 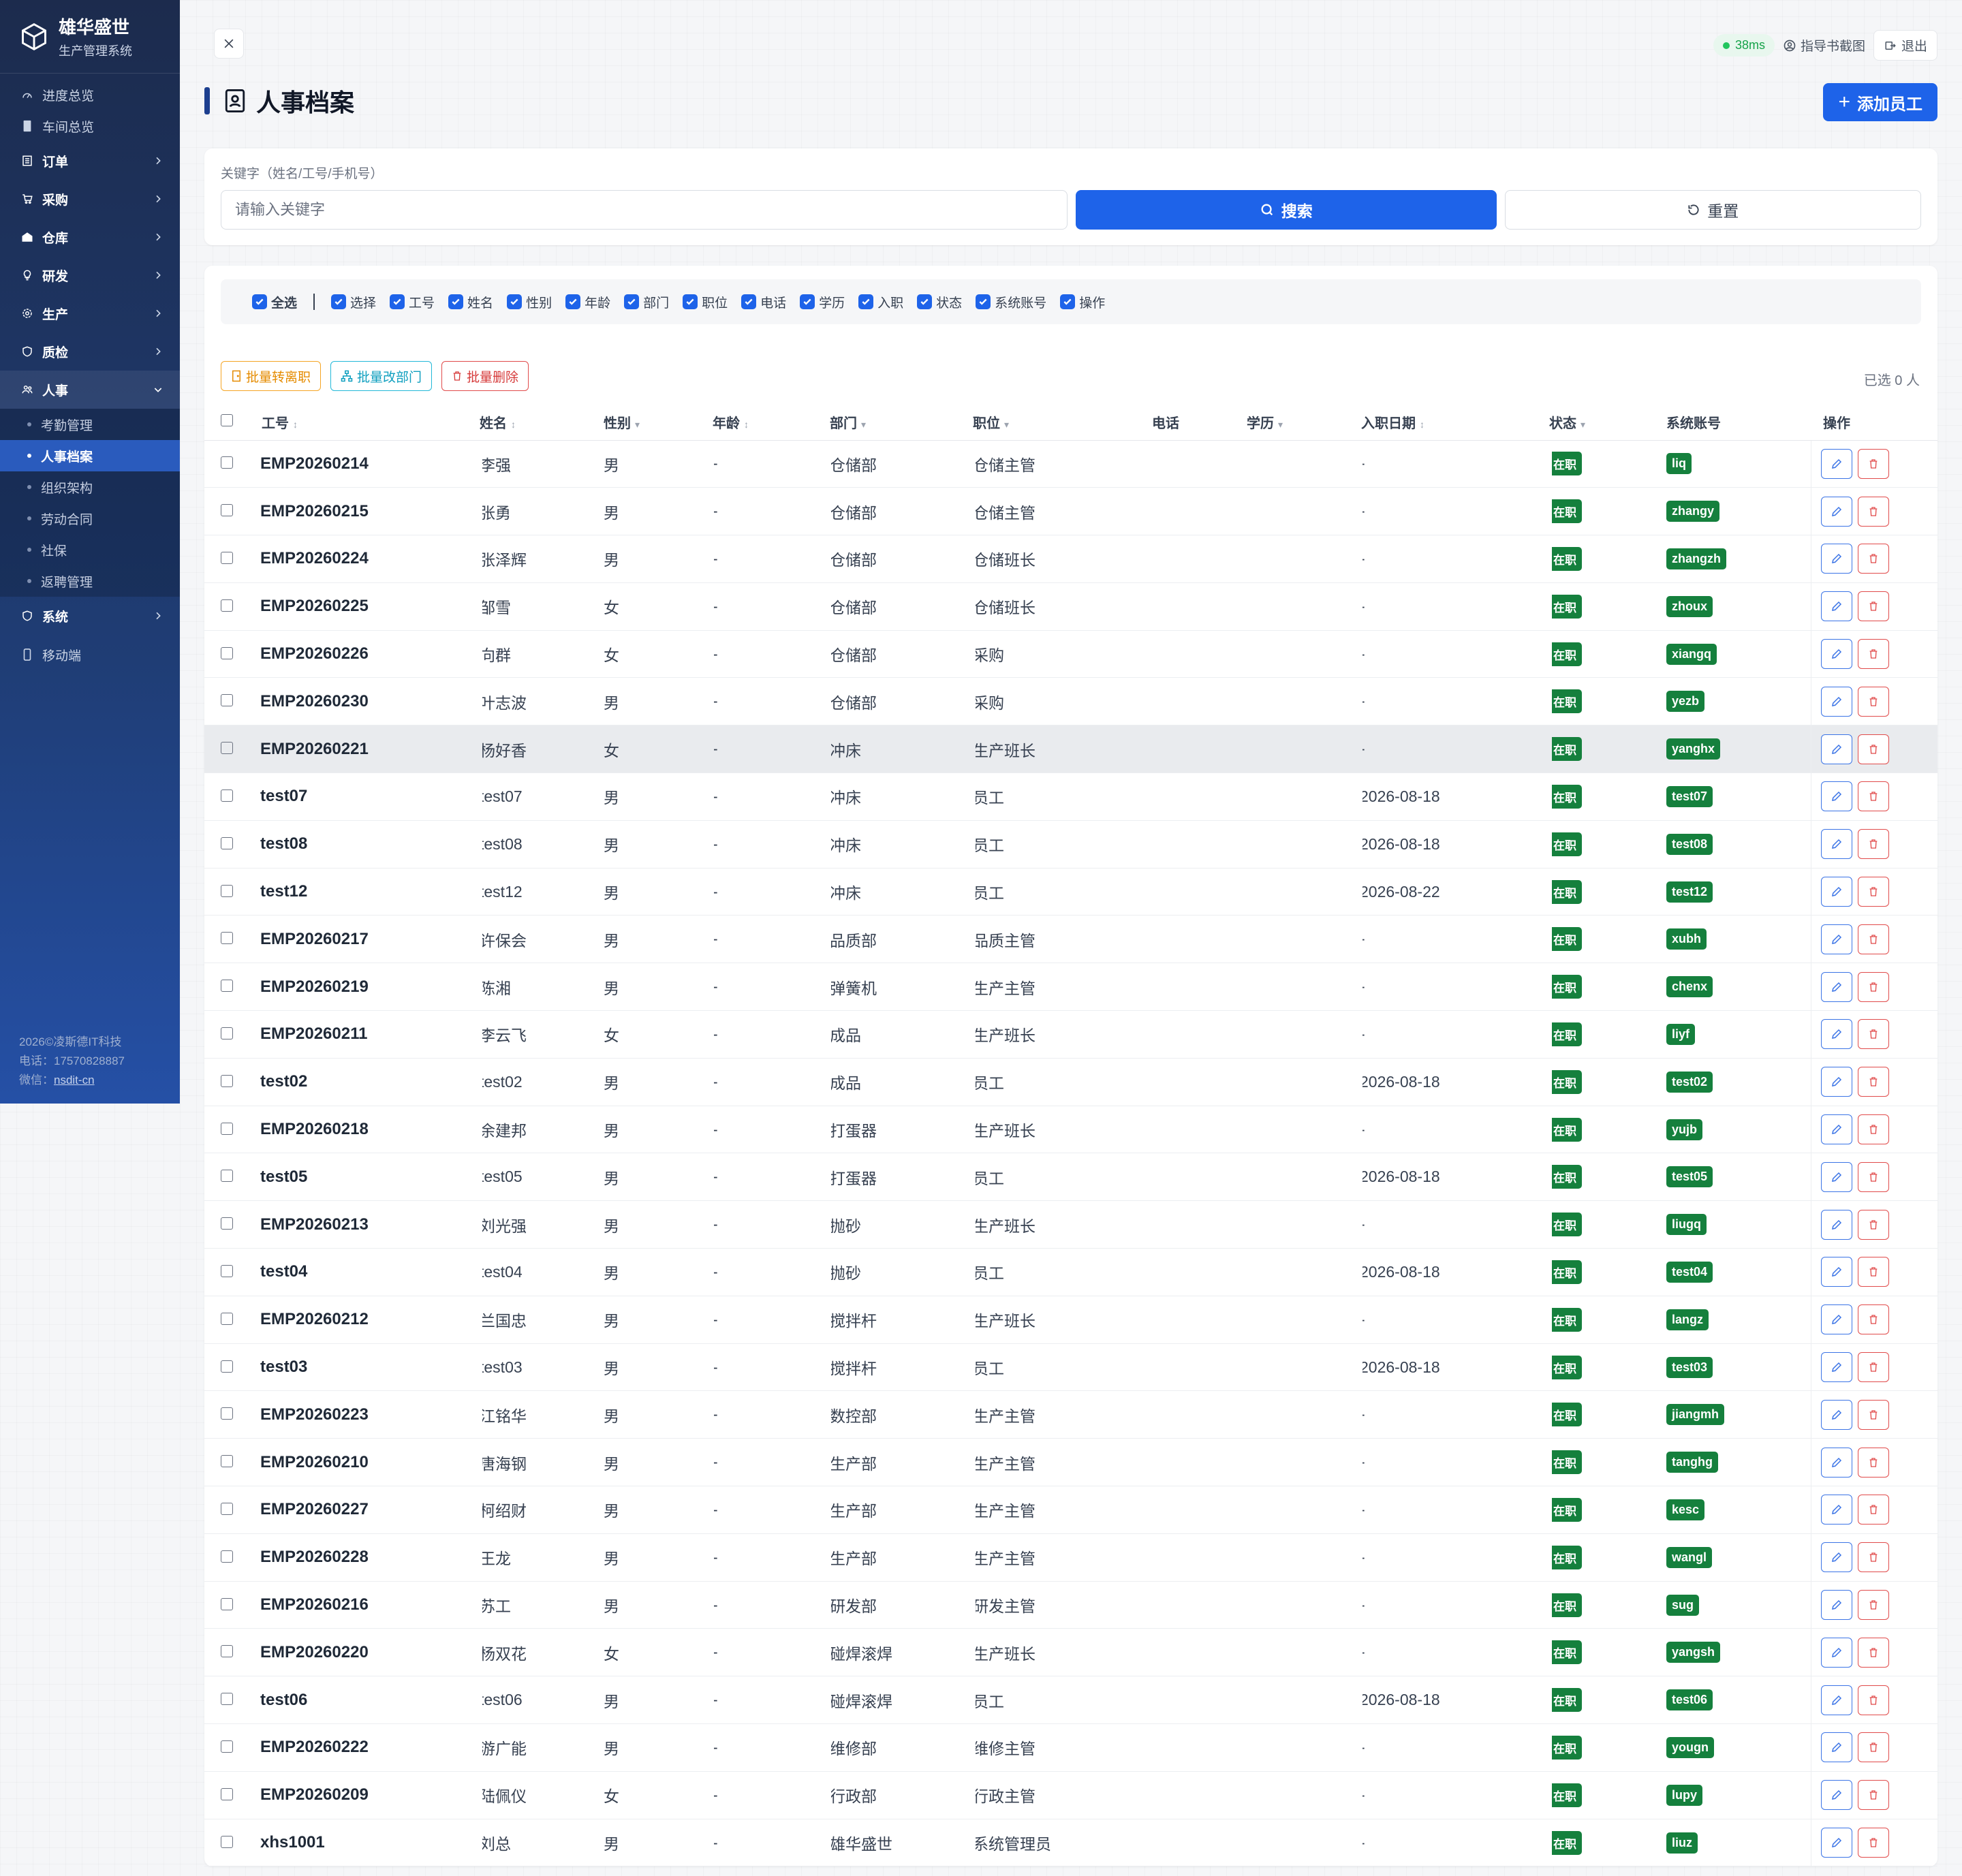 What do you see at coordinates (90, 390) in the screenshot?
I see `sidebar-item-hr: 人事` at bounding box center [90, 390].